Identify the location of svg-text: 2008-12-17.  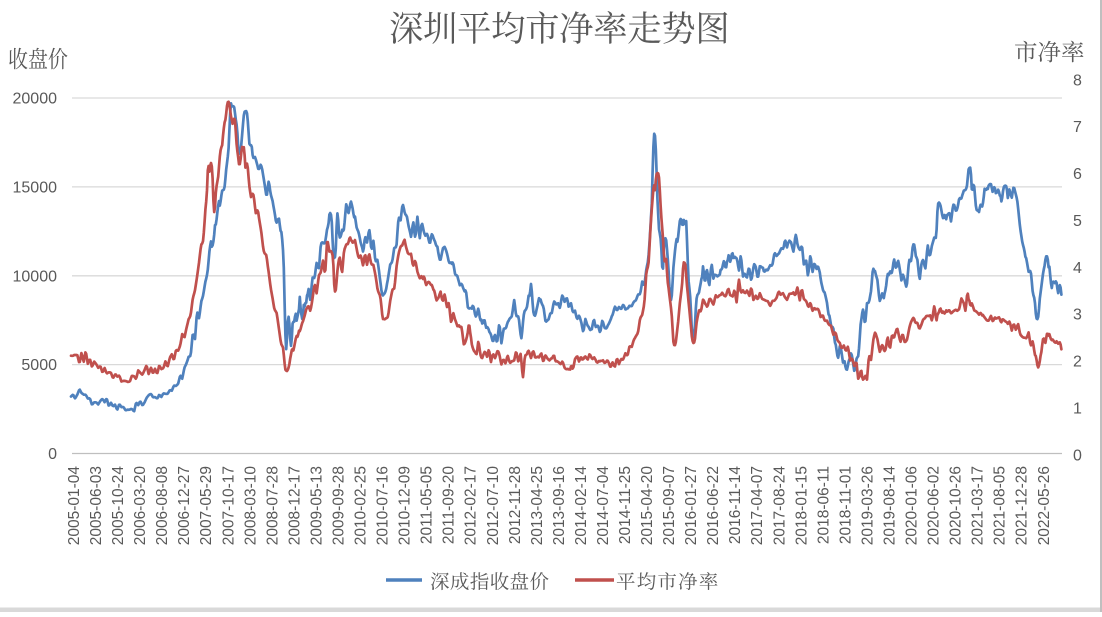
(294, 505).